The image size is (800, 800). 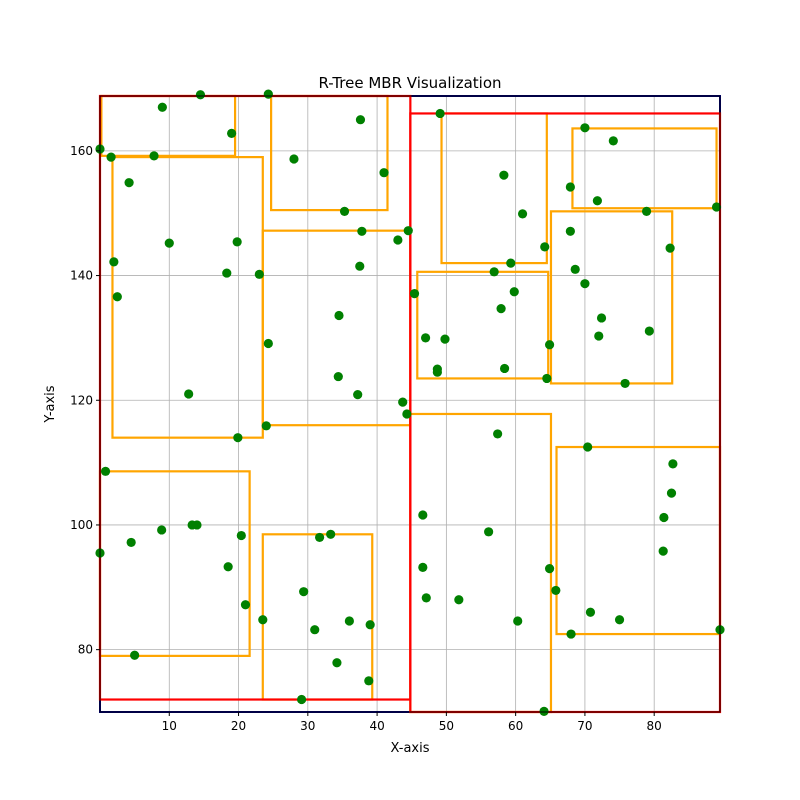 I want to click on x-tick-label: 10, so click(x=169, y=726).